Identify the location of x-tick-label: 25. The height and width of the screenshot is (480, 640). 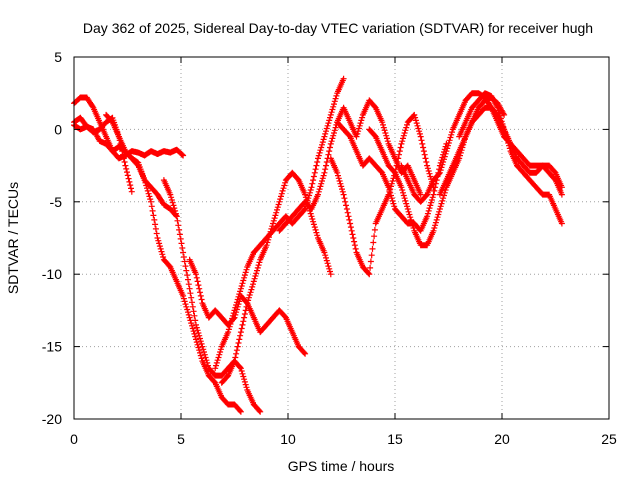
(609, 439).